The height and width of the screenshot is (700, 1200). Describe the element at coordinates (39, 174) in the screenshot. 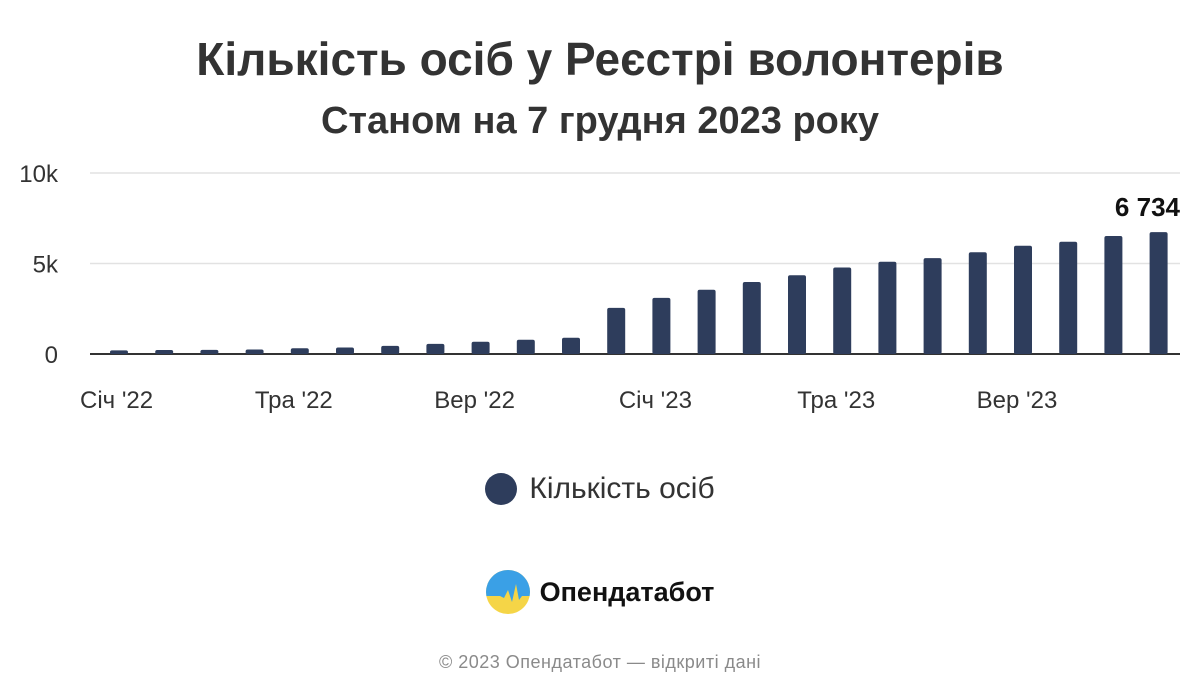

I see `y-tick-label: 10k` at that location.